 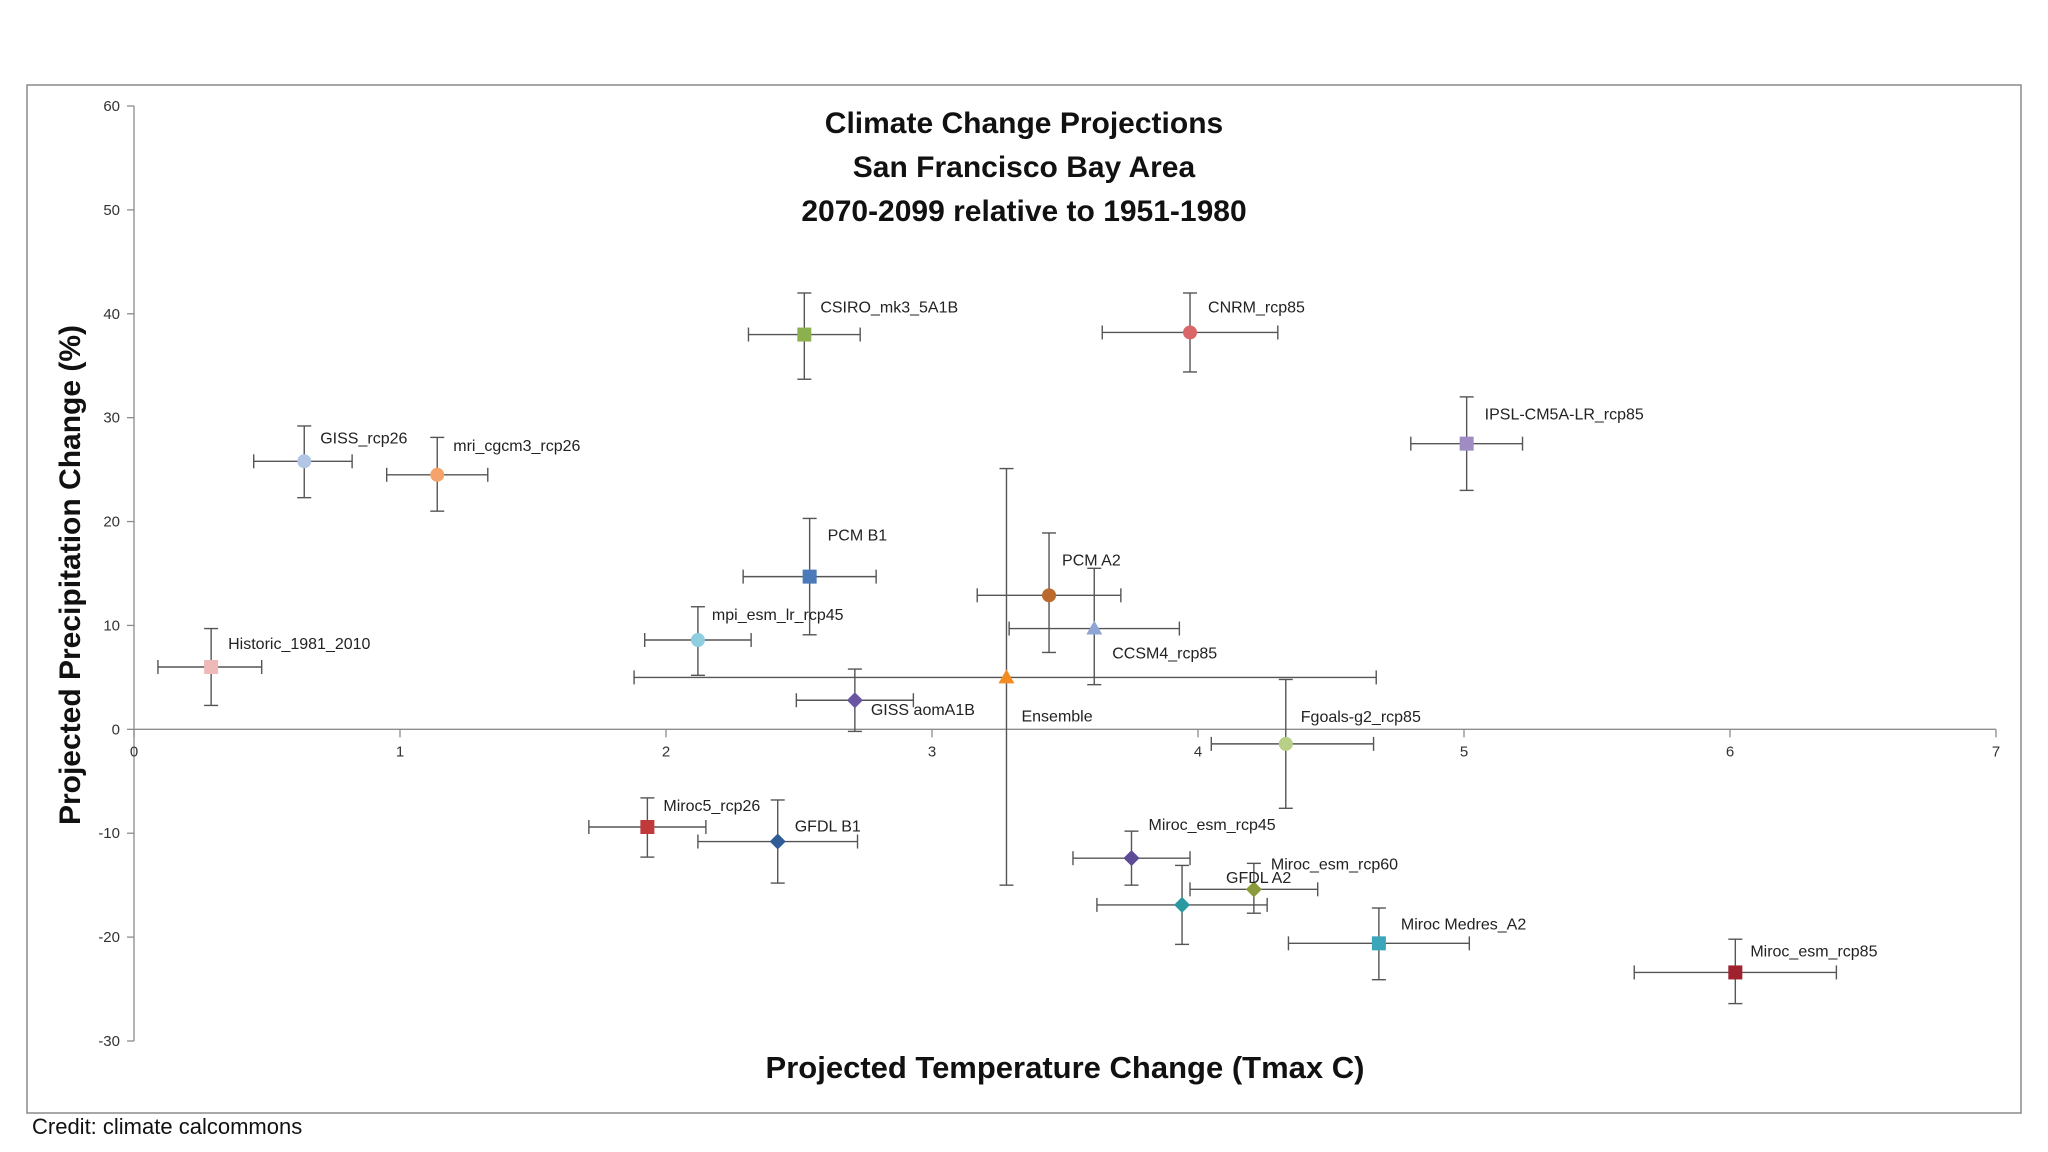 What do you see at coordinates (1258, 878) in the screenshot?
I see `data-point-label: GFDL A2` at bounding box center [1258, 878].